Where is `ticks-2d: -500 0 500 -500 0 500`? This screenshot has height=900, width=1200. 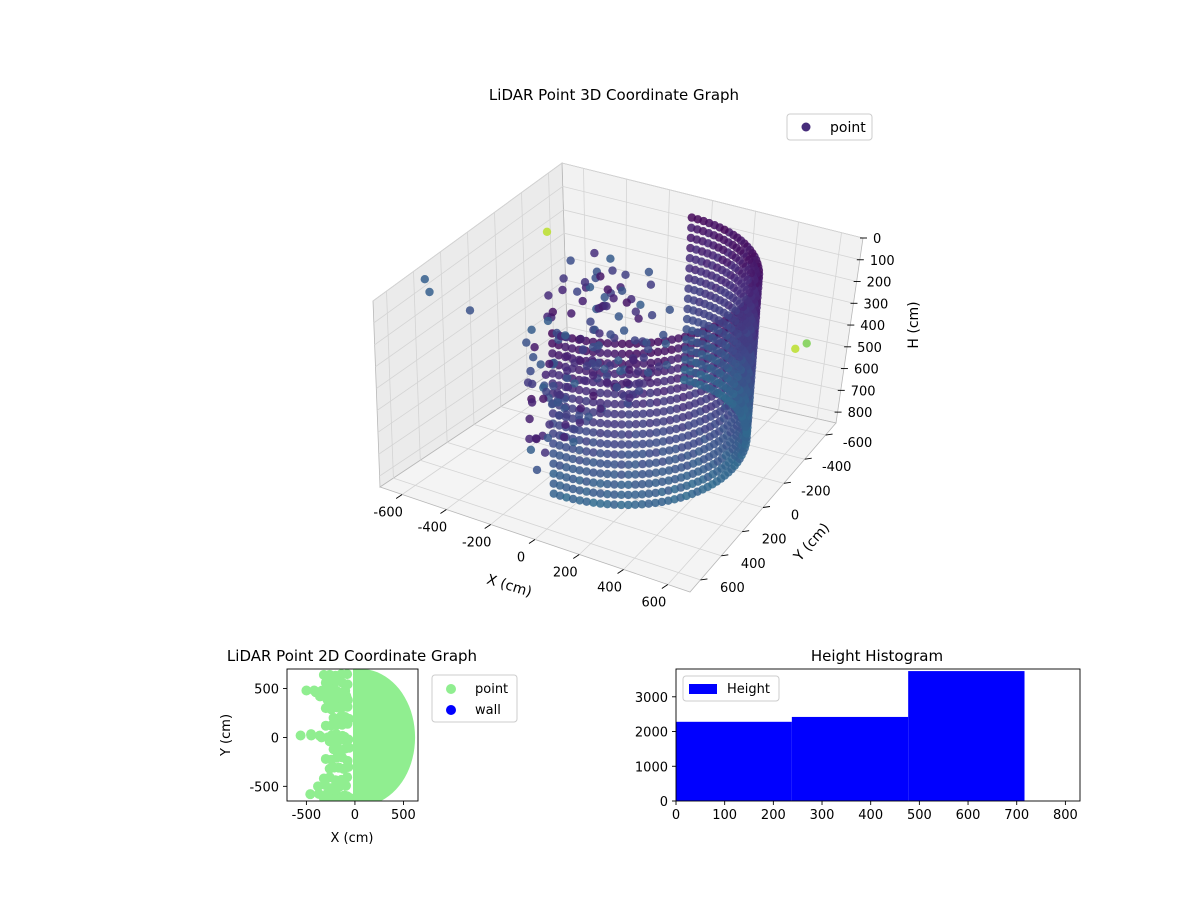 ticks-2d: -500 0 500 -500 0 500 is located at coordinates (332, 753).